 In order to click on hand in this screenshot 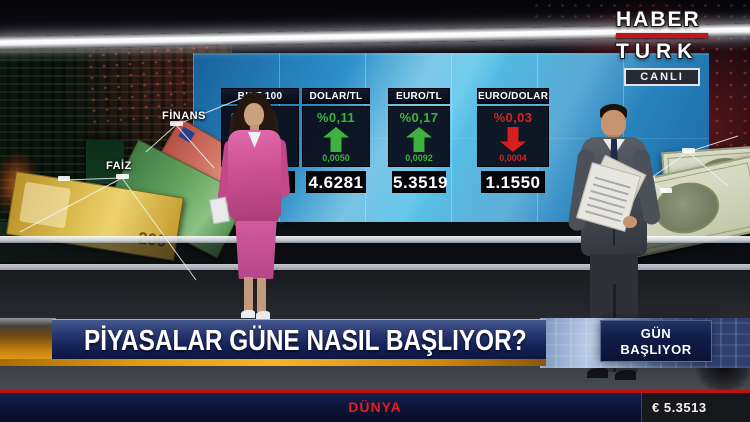, I will do `click(630, 222)`.